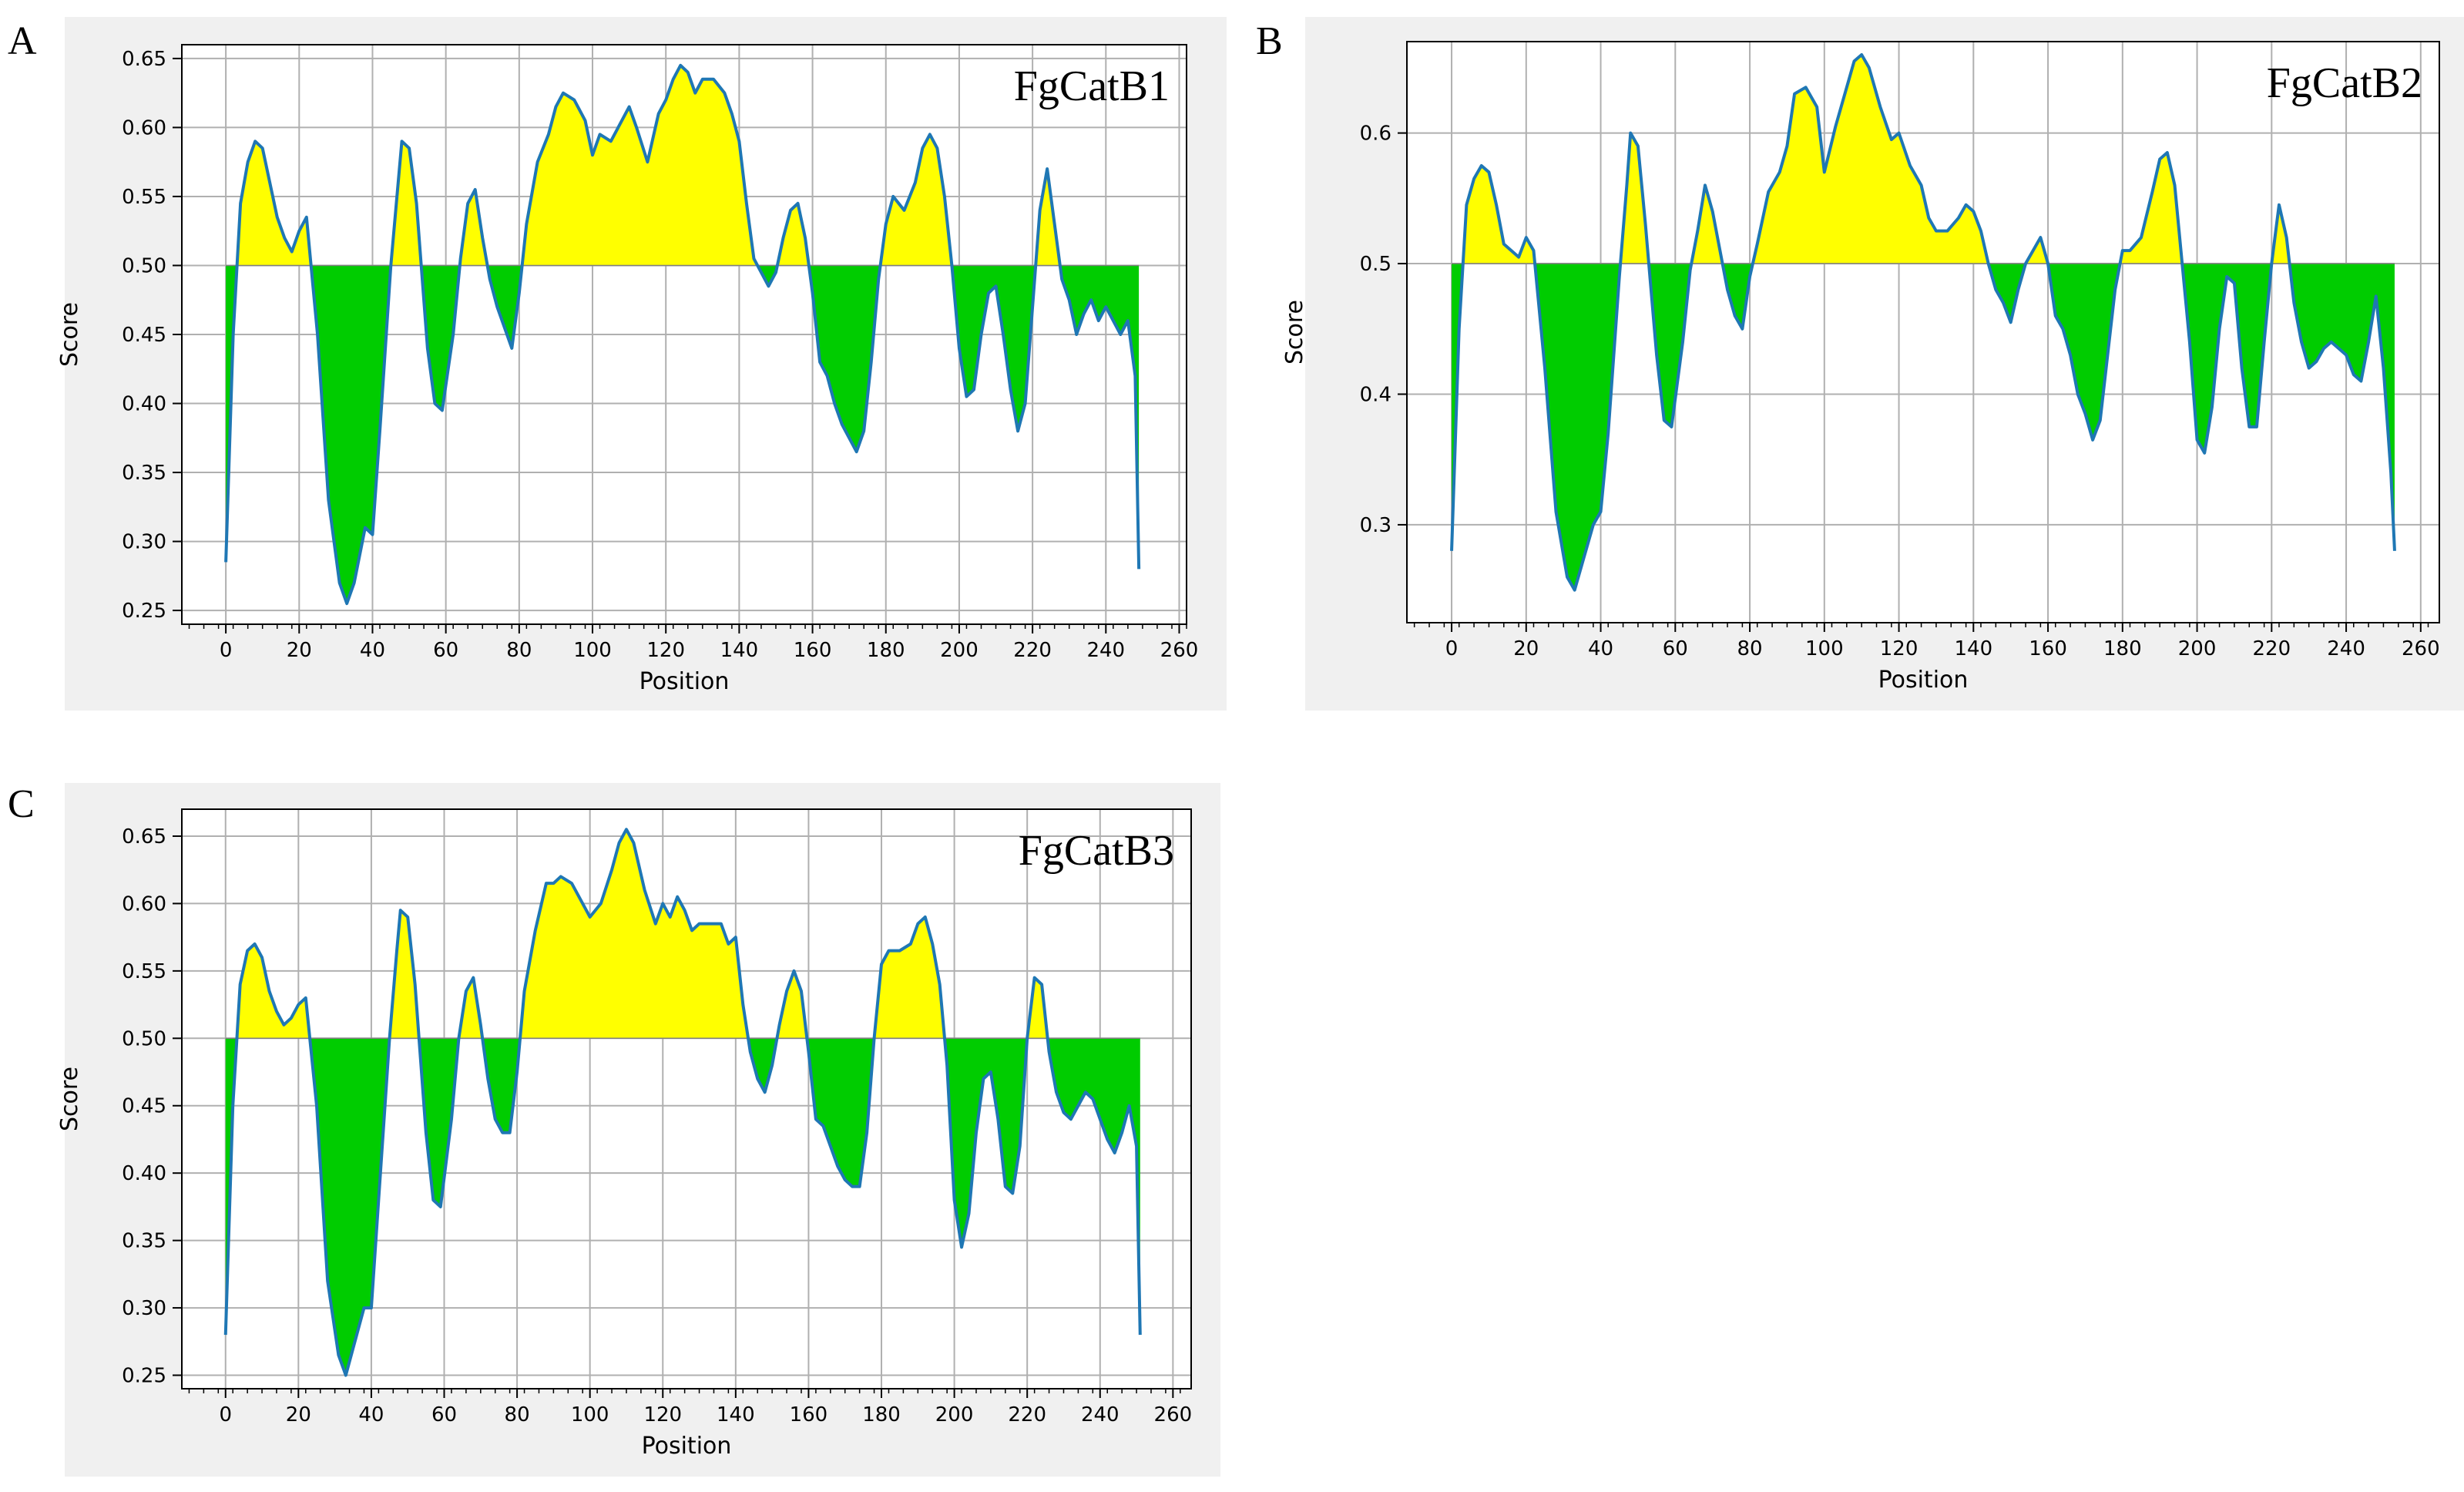 This screenshot has height=1492, width=2464. I want to click on panel-letter-a: A, so click(23, 41).